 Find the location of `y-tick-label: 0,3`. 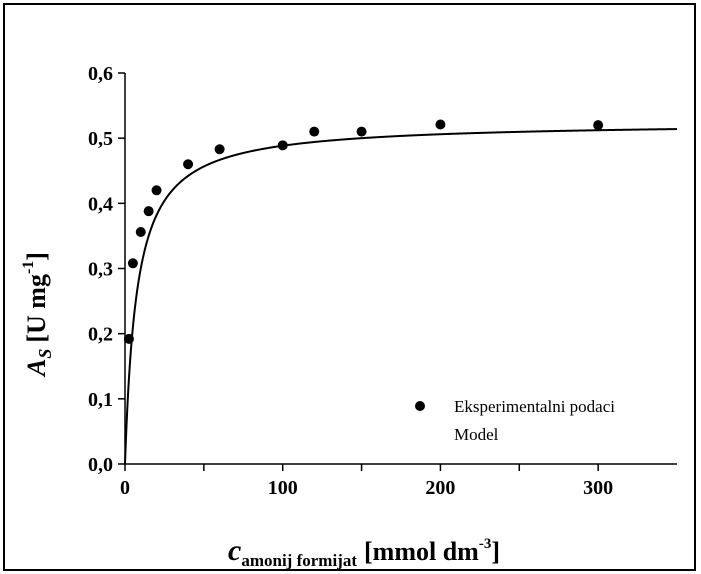

y-tick-label: 0,3 is located at coordinates (100, 270).